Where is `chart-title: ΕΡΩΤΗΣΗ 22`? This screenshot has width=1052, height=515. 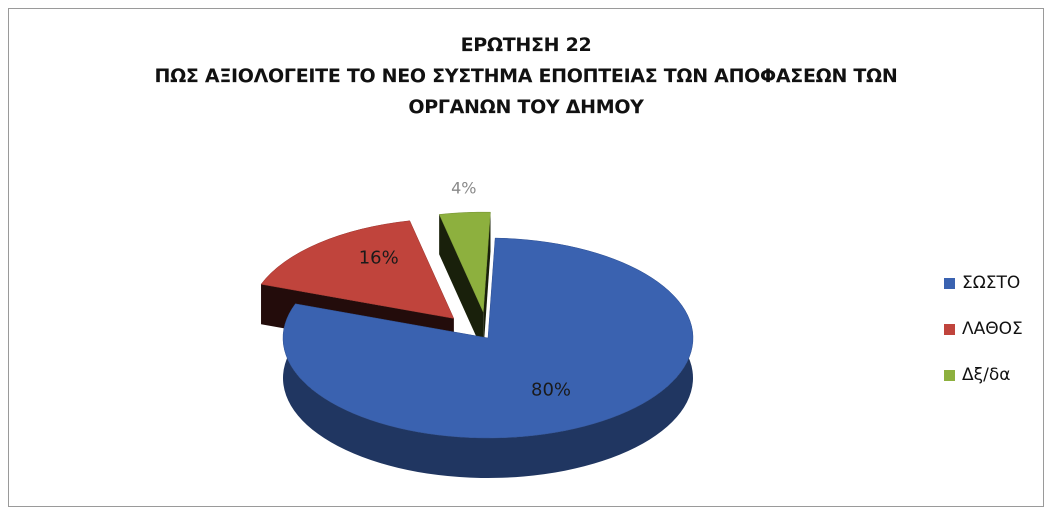
chart-title: ΕΡΩΤΗΣΗ 22 is located at coordinates (526, 45).